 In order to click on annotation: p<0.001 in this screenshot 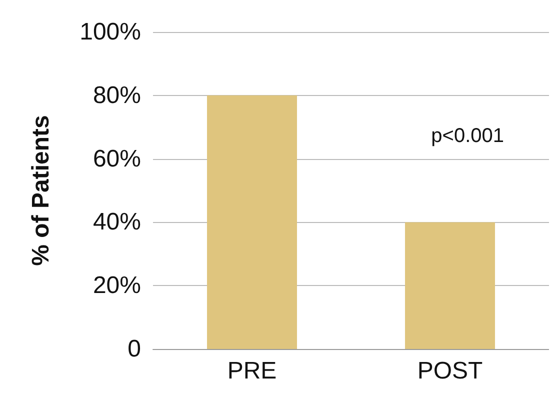, I will do `click(467, 136)`.